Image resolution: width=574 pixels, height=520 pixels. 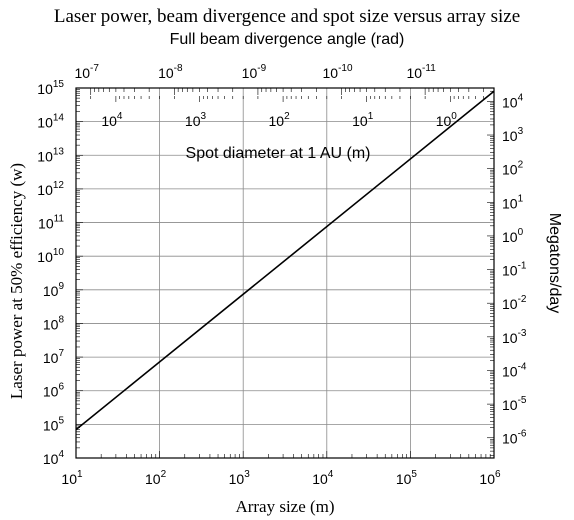 What do you see at coordinates (156, 478) in the screenshot?
I see `x-tick-label: 10²` at bounding box center [156, 478].